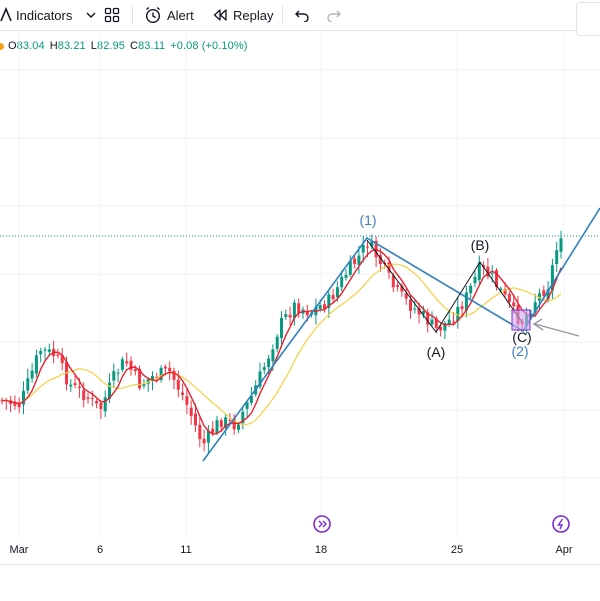  What do you see at coordinates (2, 46) in the screenshot?
I see `status-dot` at bounding box center [2, 46].